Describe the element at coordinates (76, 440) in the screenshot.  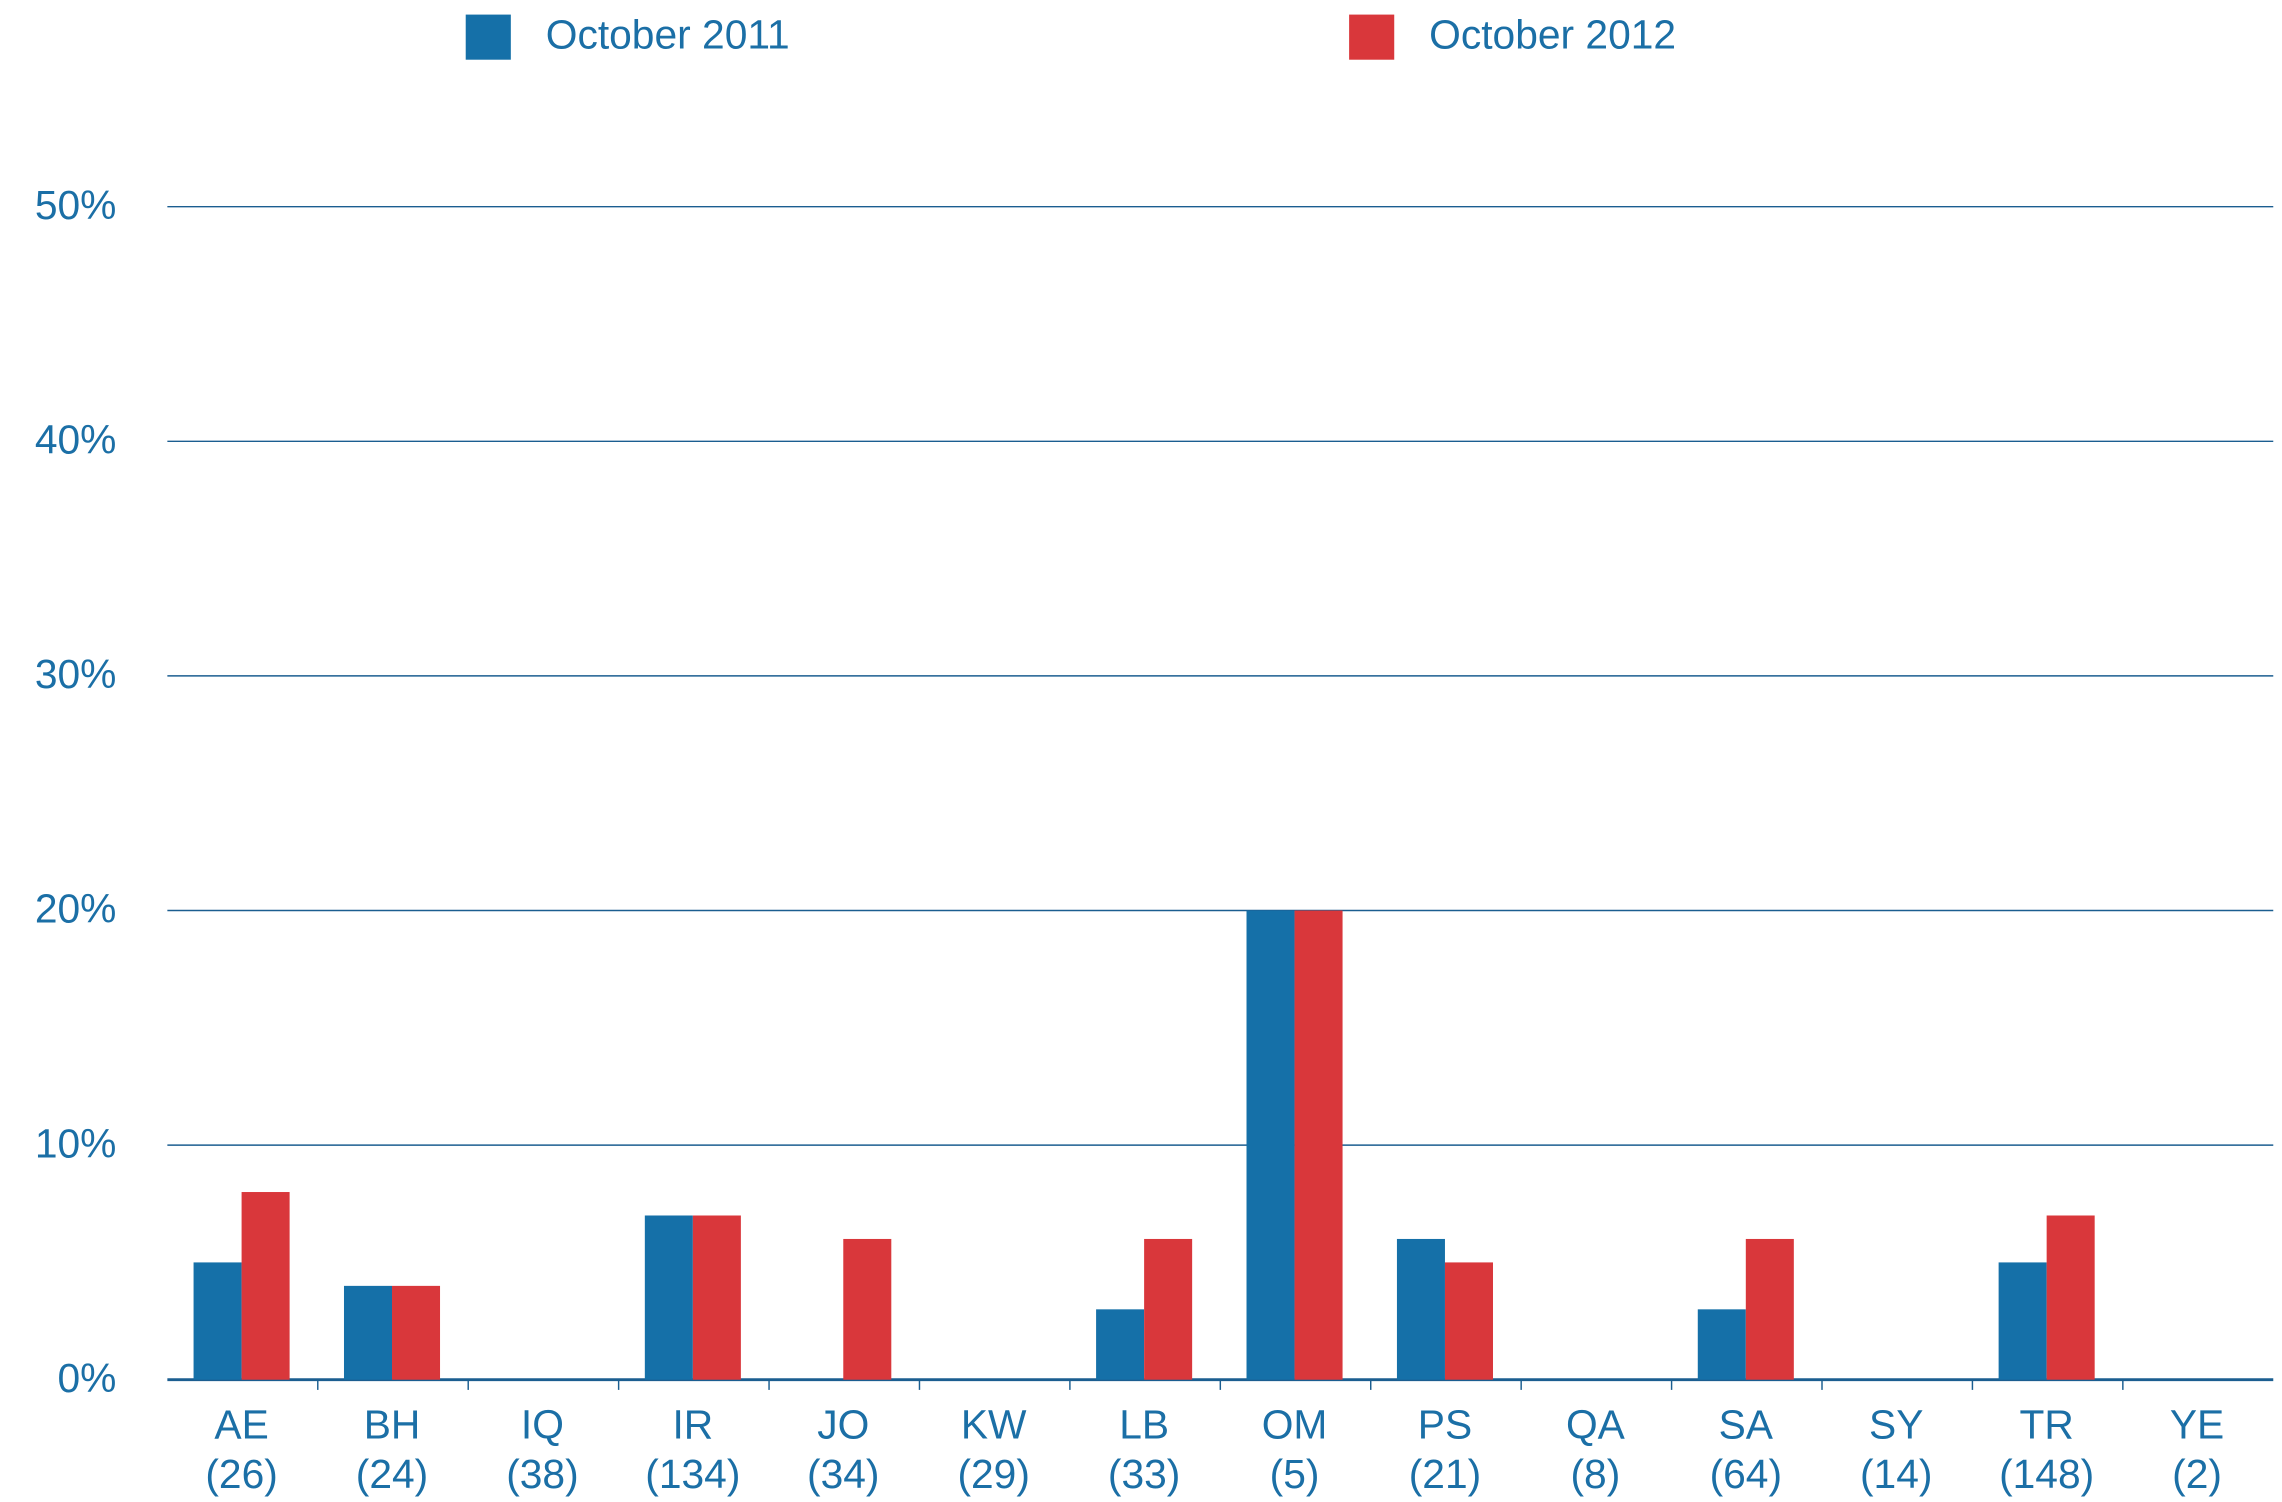
I see `y-tick-label: 40%` at that location.